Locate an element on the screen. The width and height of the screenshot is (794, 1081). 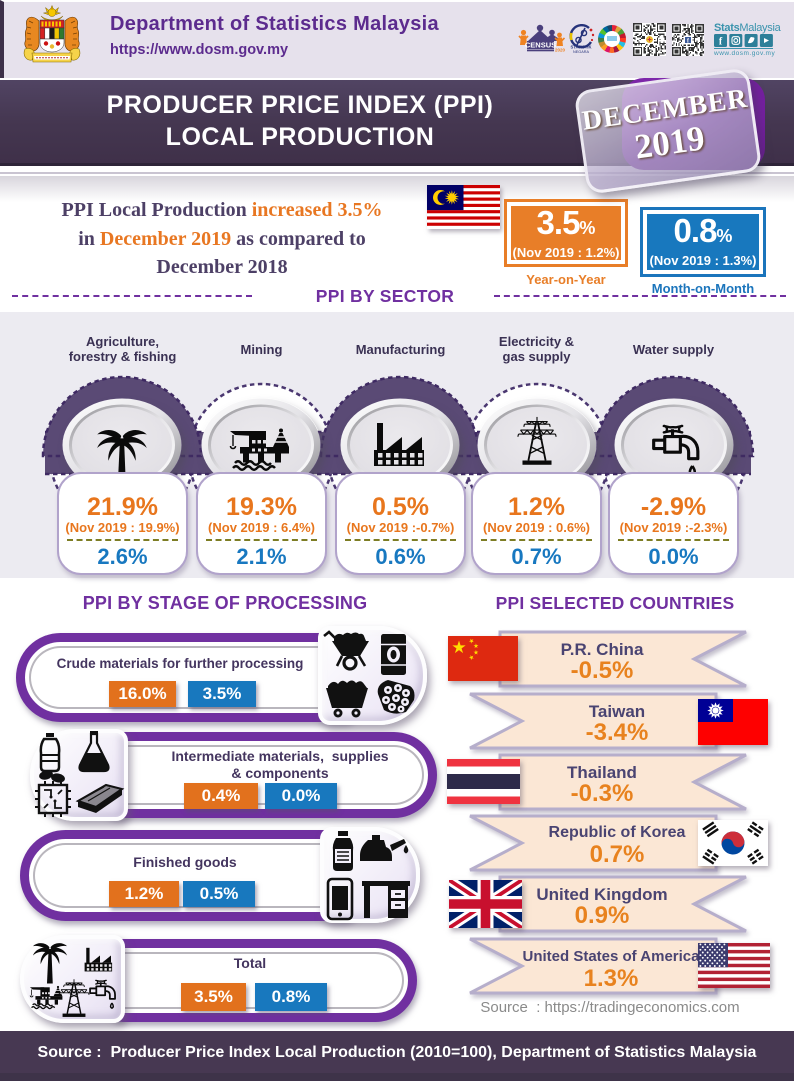
svg-text: STATISTIK is located at coordinates (580, 47).